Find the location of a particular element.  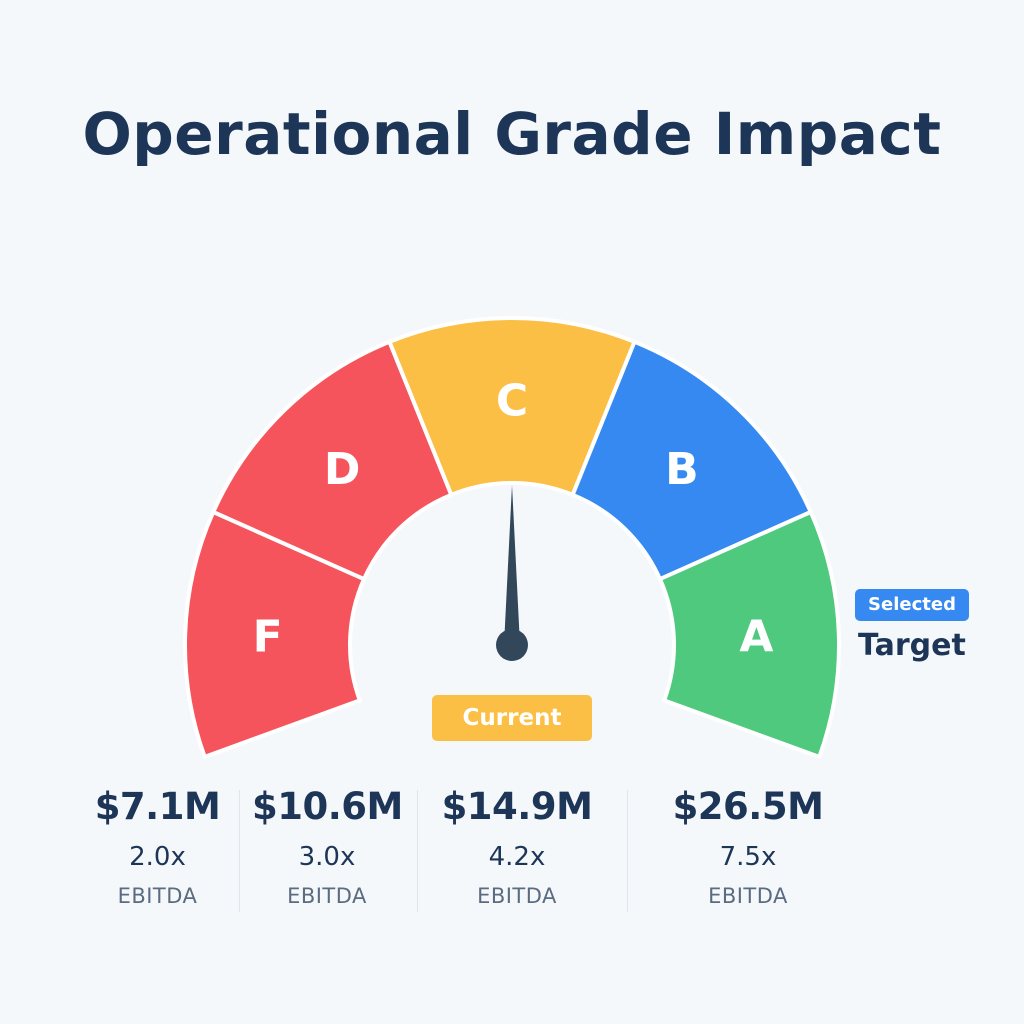

current-badge: Current is located at coordinates (512, 718).